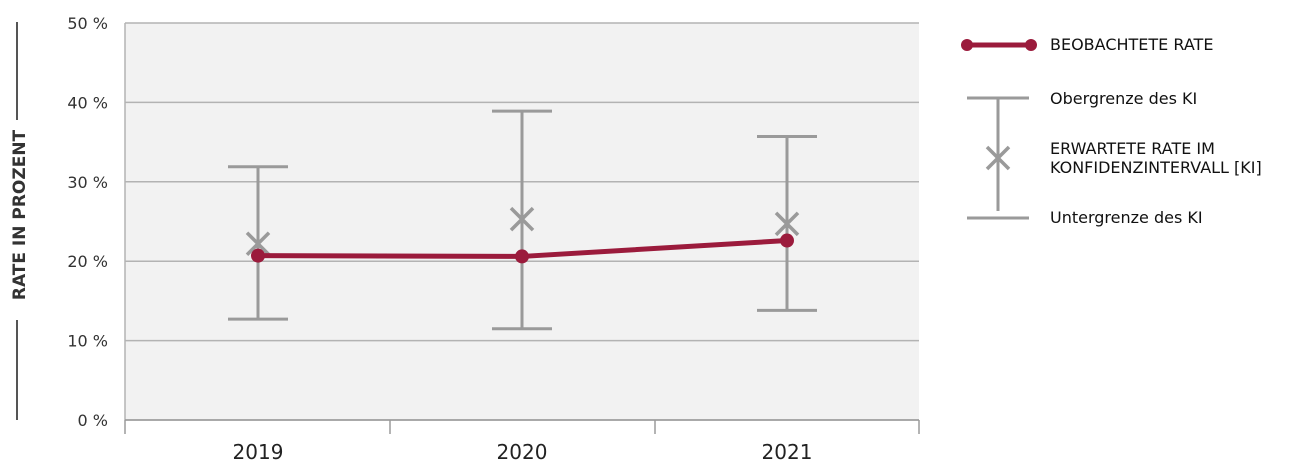  Describe the element at coordinates (998, 161) in the screenshot. I see `expected-rate-x-icon` at that location.